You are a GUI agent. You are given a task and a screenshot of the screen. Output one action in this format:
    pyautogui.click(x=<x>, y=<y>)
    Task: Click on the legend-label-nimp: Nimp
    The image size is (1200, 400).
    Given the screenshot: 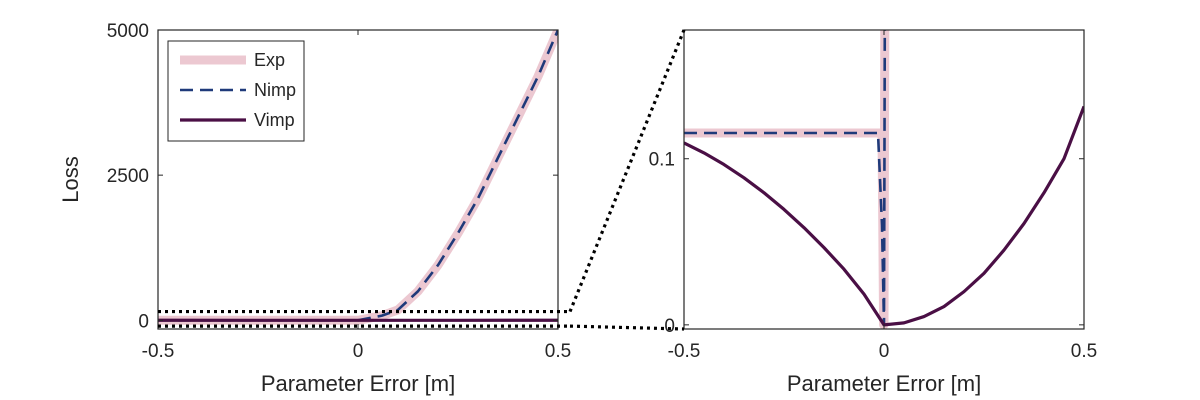 What is the action you would take?
    pyautogui.click(x=275, y=90)
    